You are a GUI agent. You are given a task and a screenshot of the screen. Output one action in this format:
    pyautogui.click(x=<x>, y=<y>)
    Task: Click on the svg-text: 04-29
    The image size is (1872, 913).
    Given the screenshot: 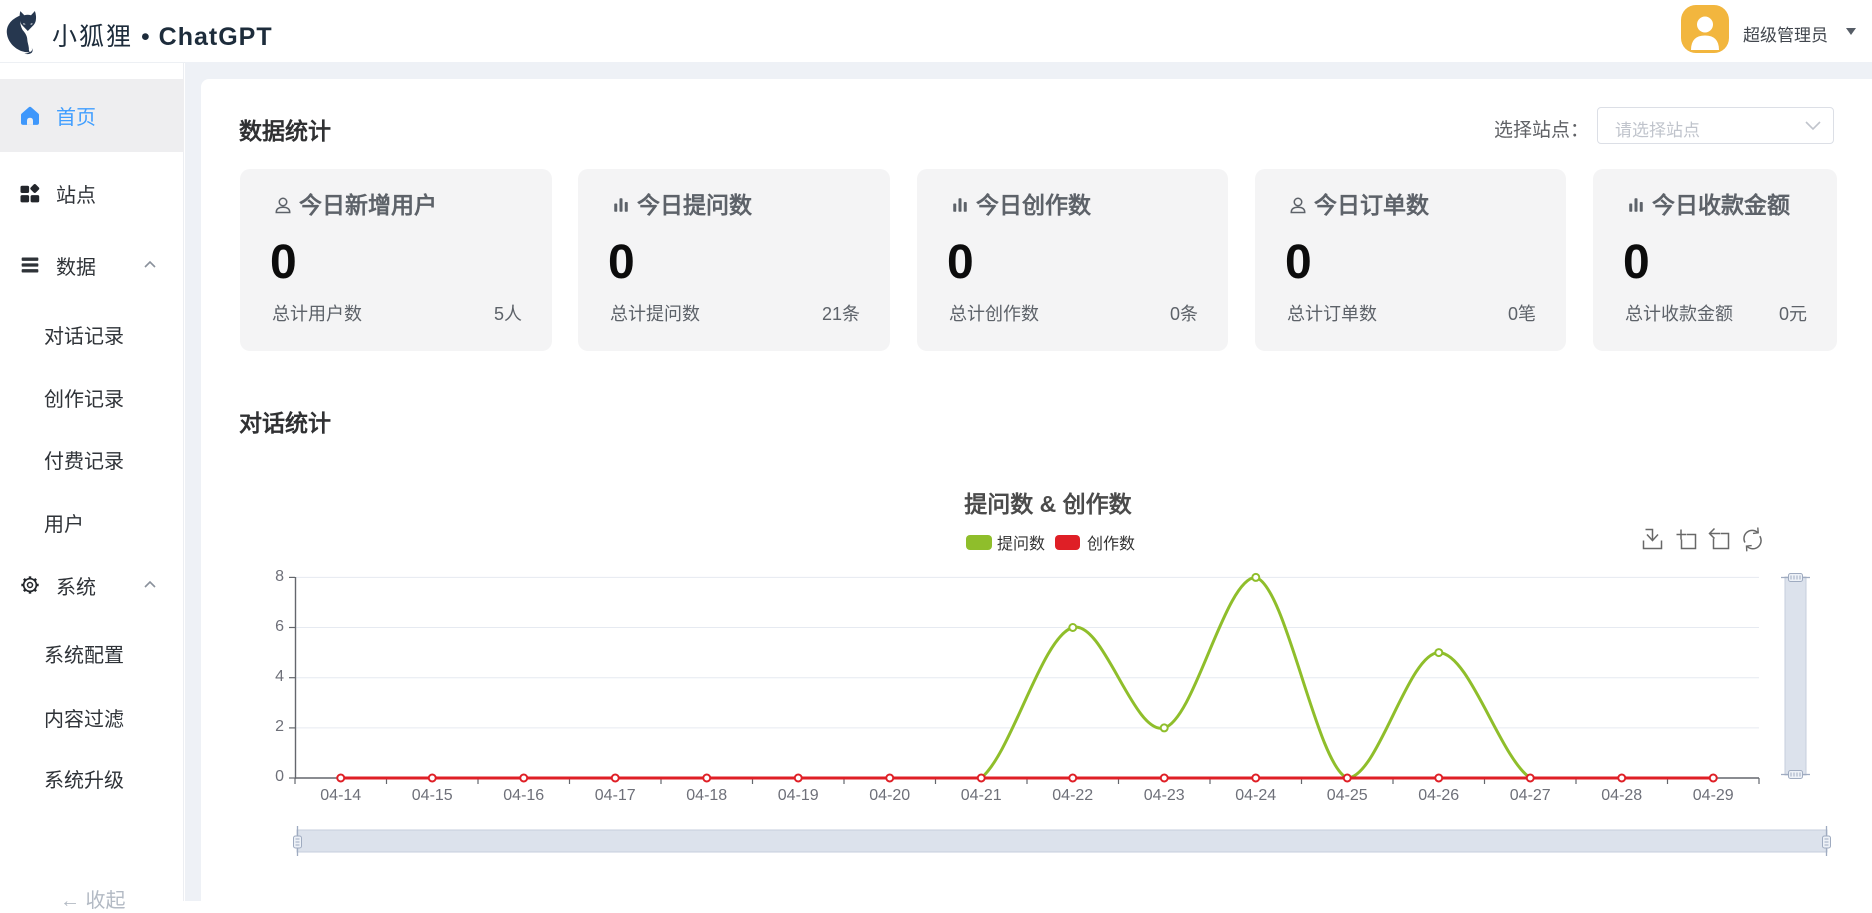 What is the action you would take?
    pyautogui.click(x=1713, y=795)
    